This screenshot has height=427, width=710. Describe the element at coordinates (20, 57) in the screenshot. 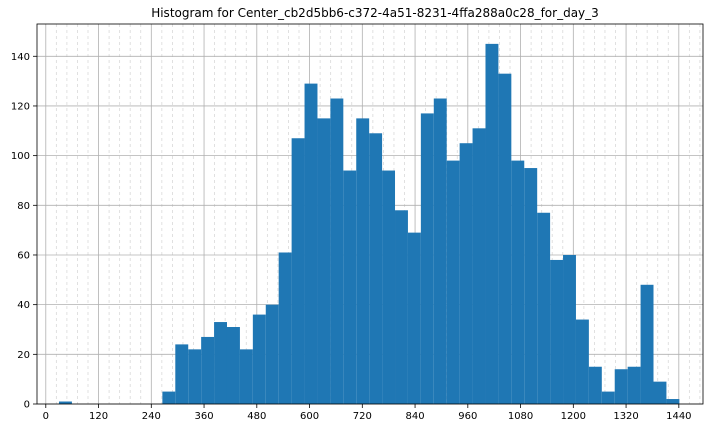

I see `y-tick-label: 140` at that location.